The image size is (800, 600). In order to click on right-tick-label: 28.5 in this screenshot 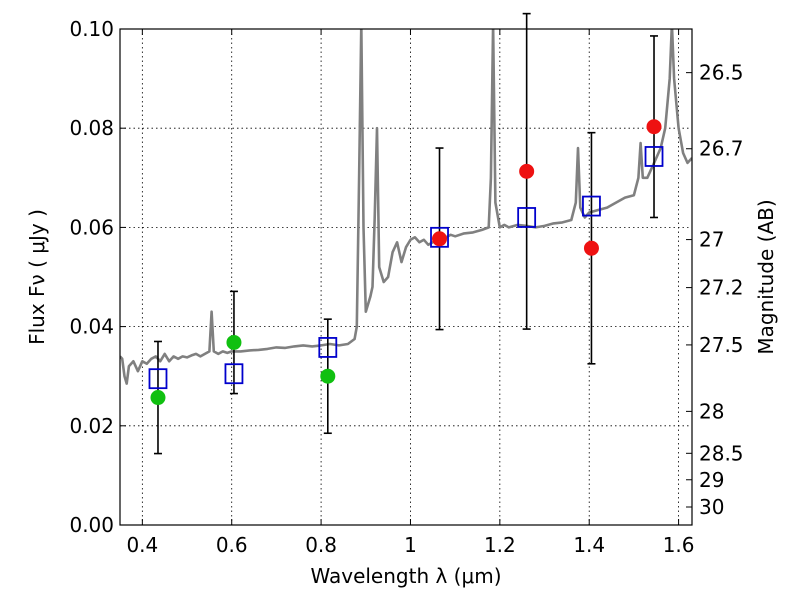, I will do `click(721, 453)`.